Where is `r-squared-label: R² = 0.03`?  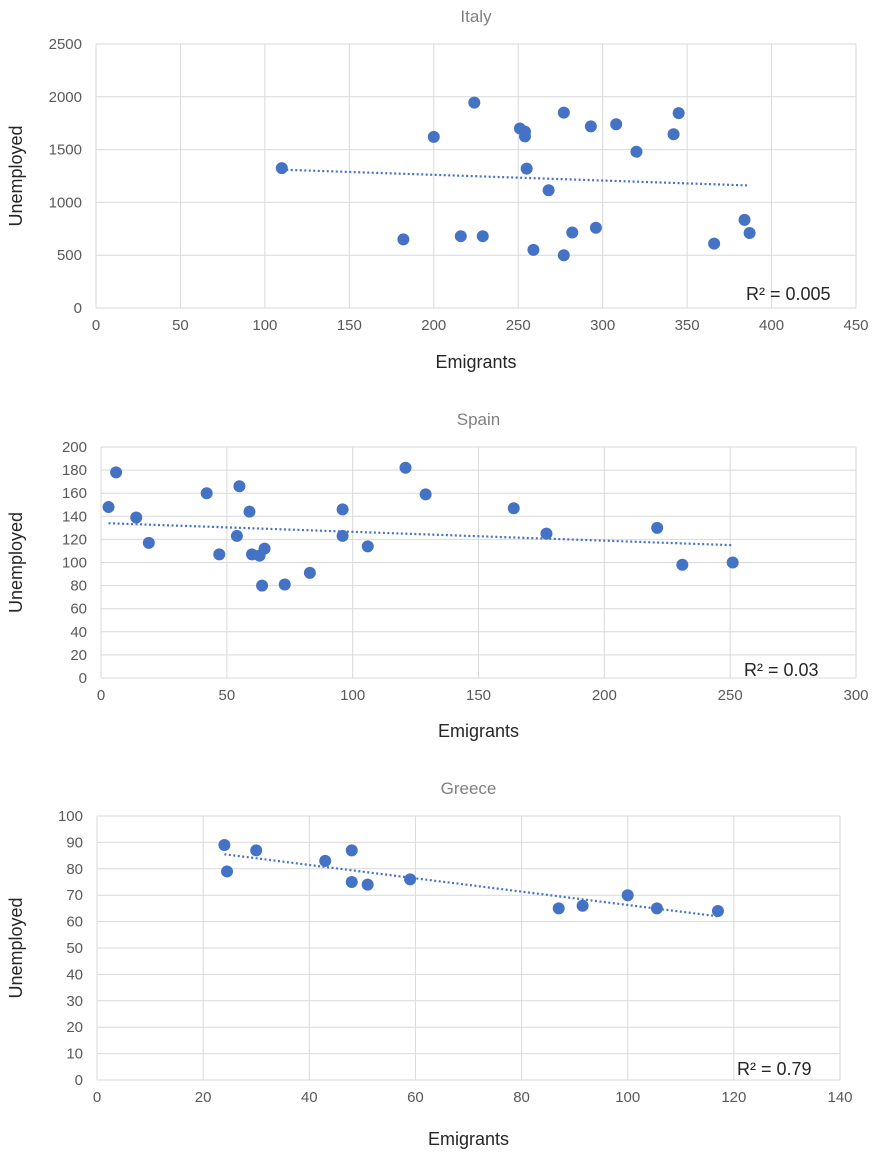
r-squared-label: R² = 0.03 is located at coordinates (781, 670).